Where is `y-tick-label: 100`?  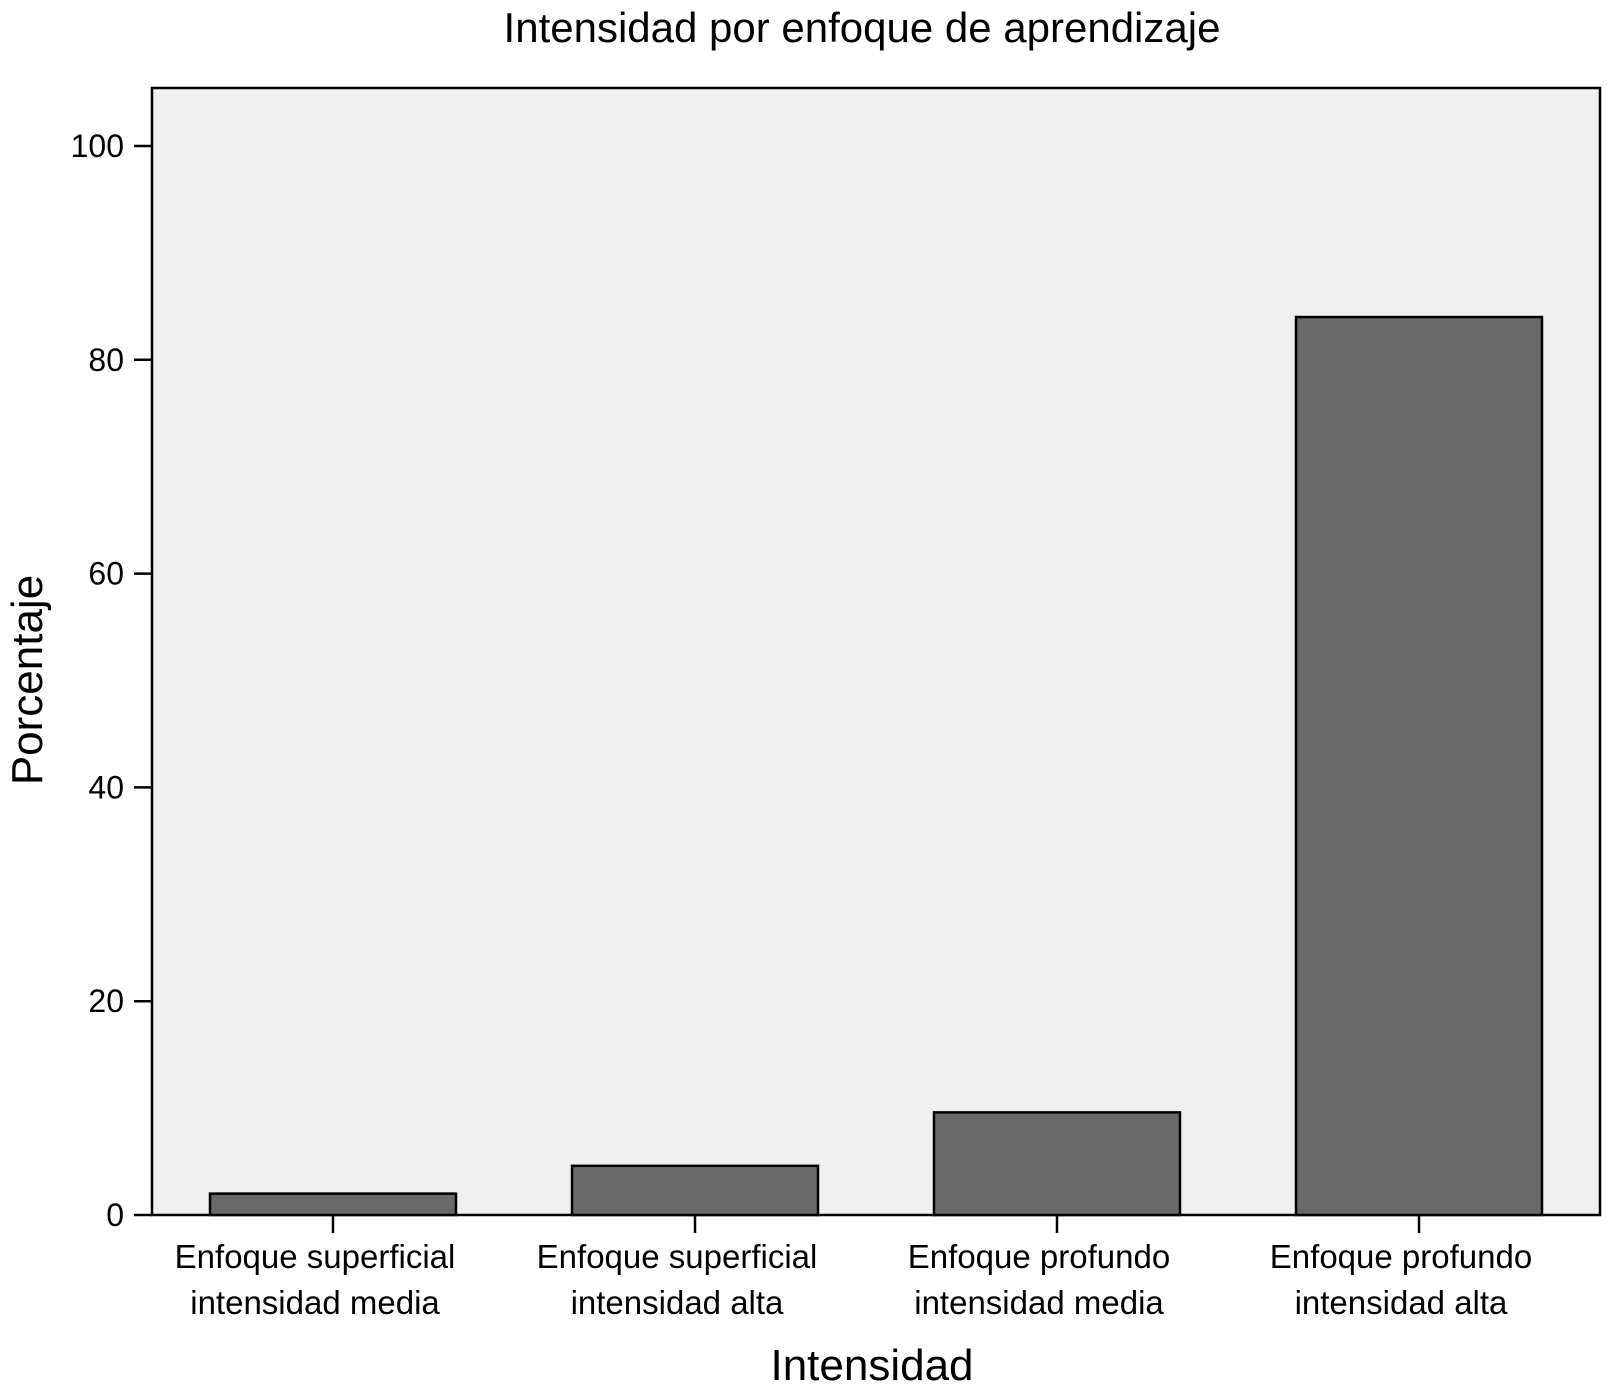
y-tick-label: 100 is located at coordinates (97, 146).